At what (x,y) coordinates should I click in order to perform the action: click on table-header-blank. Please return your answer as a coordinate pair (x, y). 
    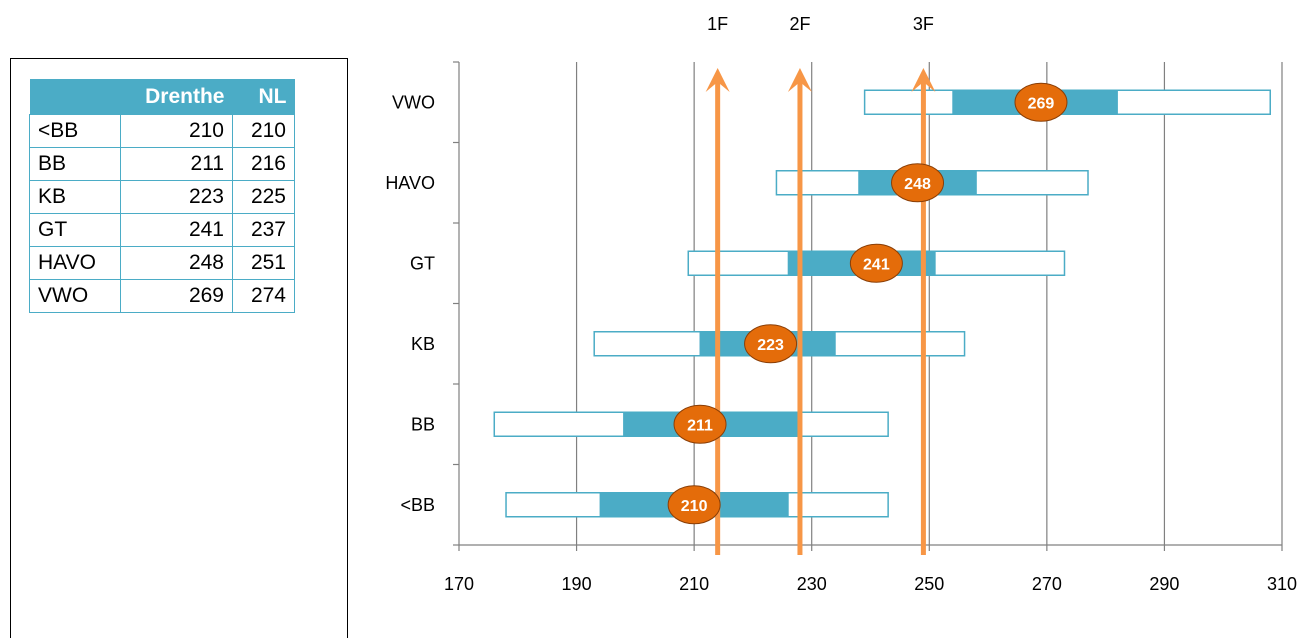
    Looking at the image, I should click on (75, 97).